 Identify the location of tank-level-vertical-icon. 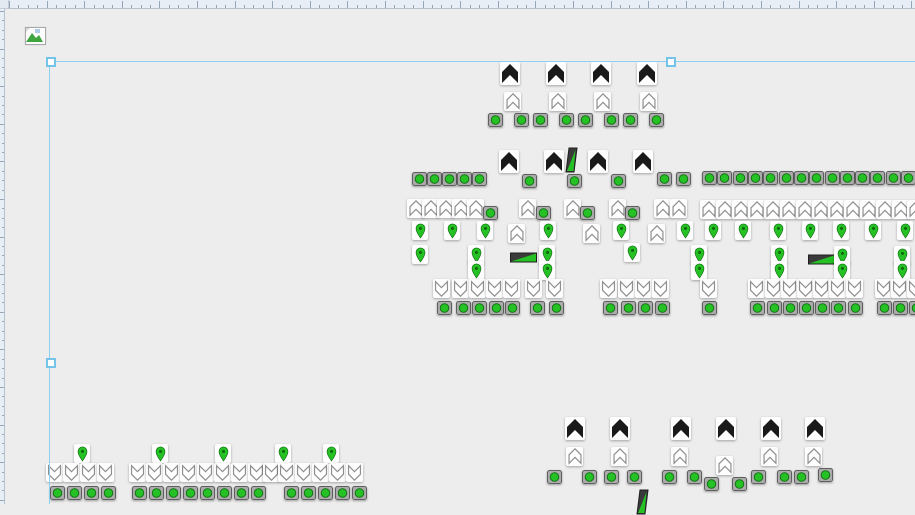
(642, 502).